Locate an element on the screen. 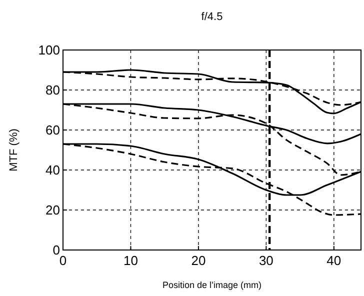  y-tick-label: 20 is located at coordinates (53, 210).